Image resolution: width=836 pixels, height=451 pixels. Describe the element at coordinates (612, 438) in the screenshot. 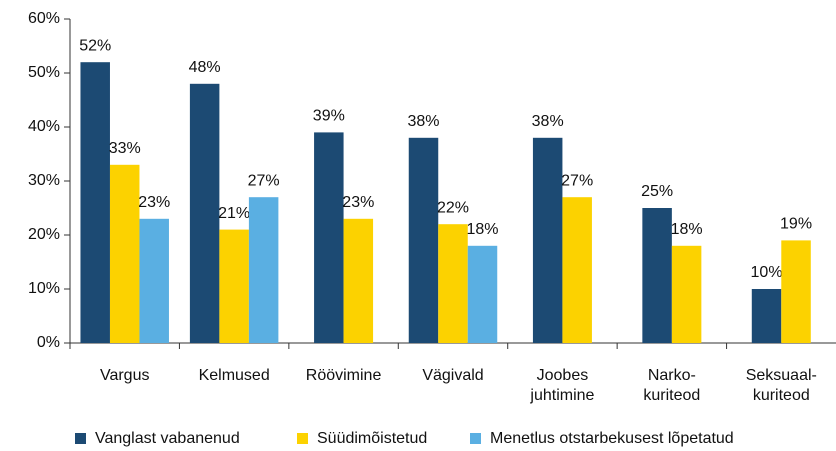

I see `legend-label: Menetlus otstarbekusest lõpetatud` at that location.